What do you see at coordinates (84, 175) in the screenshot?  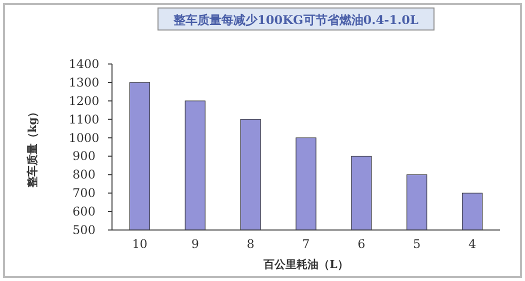 I see `y-tick-label: 800` at bounding box center [84, 175].